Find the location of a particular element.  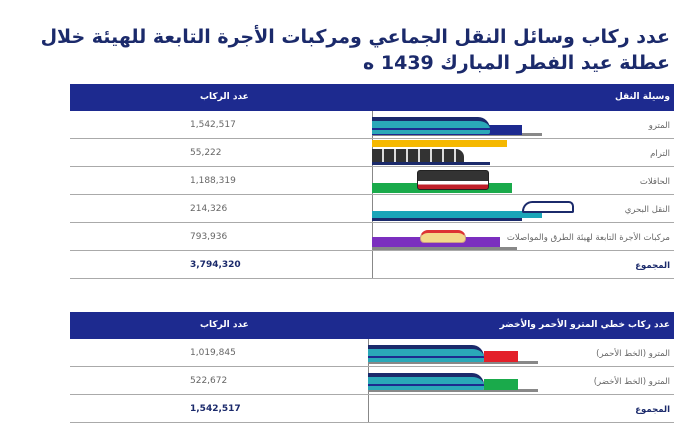

total-row: المجموع 1,542,517 is located at coordinates (372, 409).